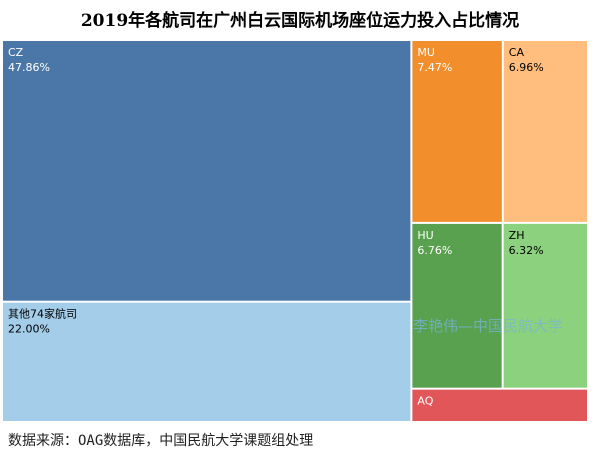  Describe the element at coordinates (434, 250) in the screenshot. I see `treemap-value-hu: 6.76%` at that location.